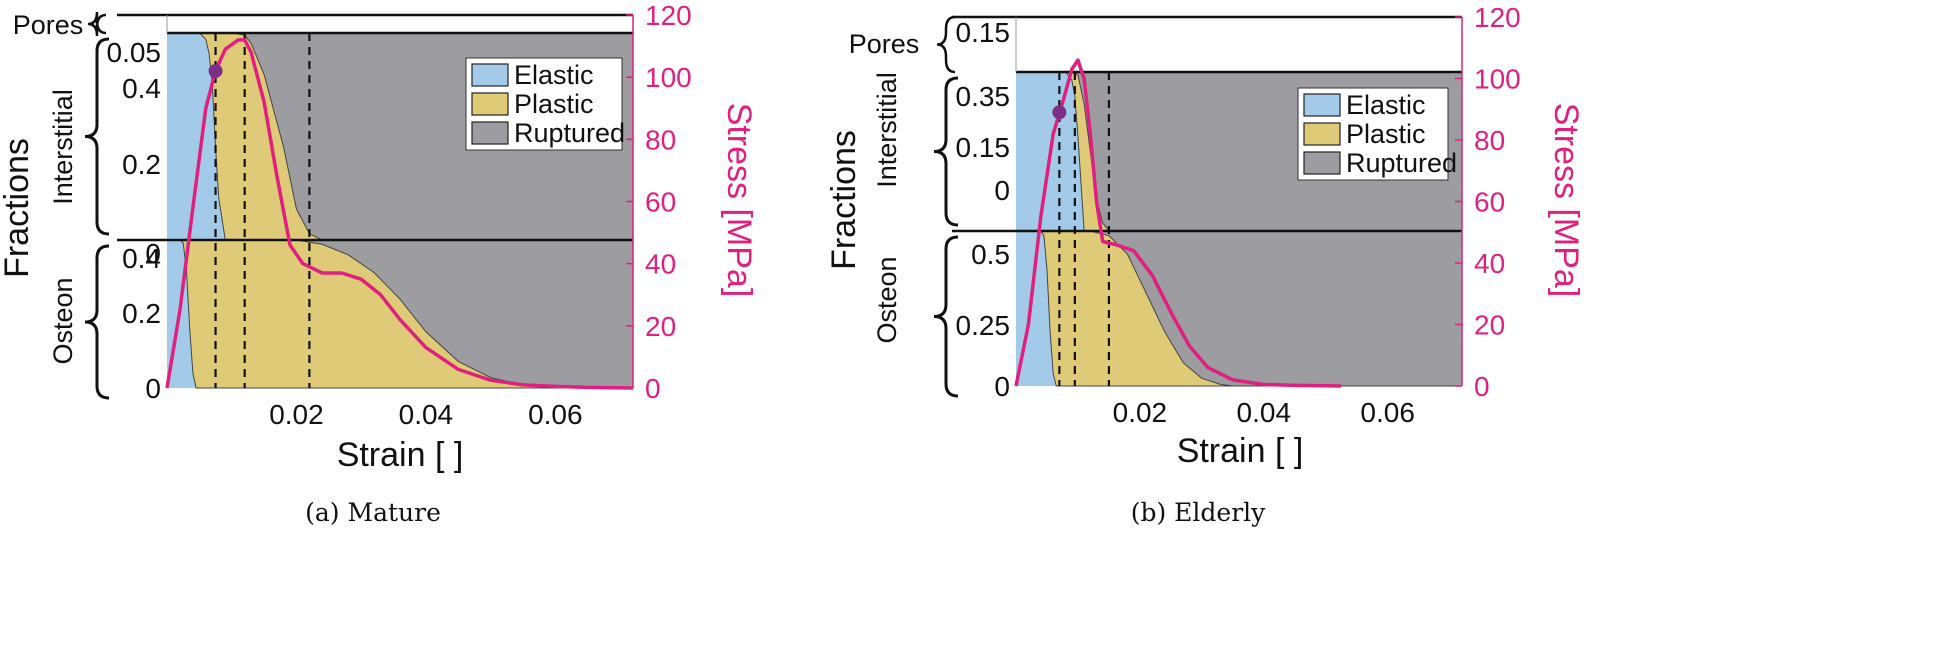  I want to click on interstitial-tick-label: 0.4, so click(141, 88).